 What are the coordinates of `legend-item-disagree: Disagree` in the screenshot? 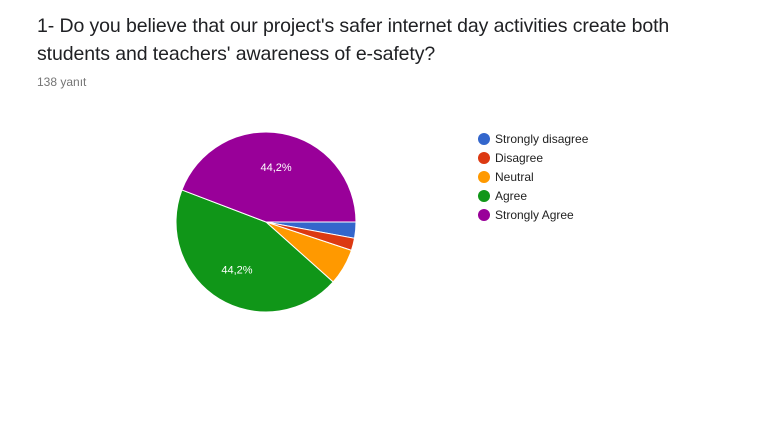 It's located at (533, 157).